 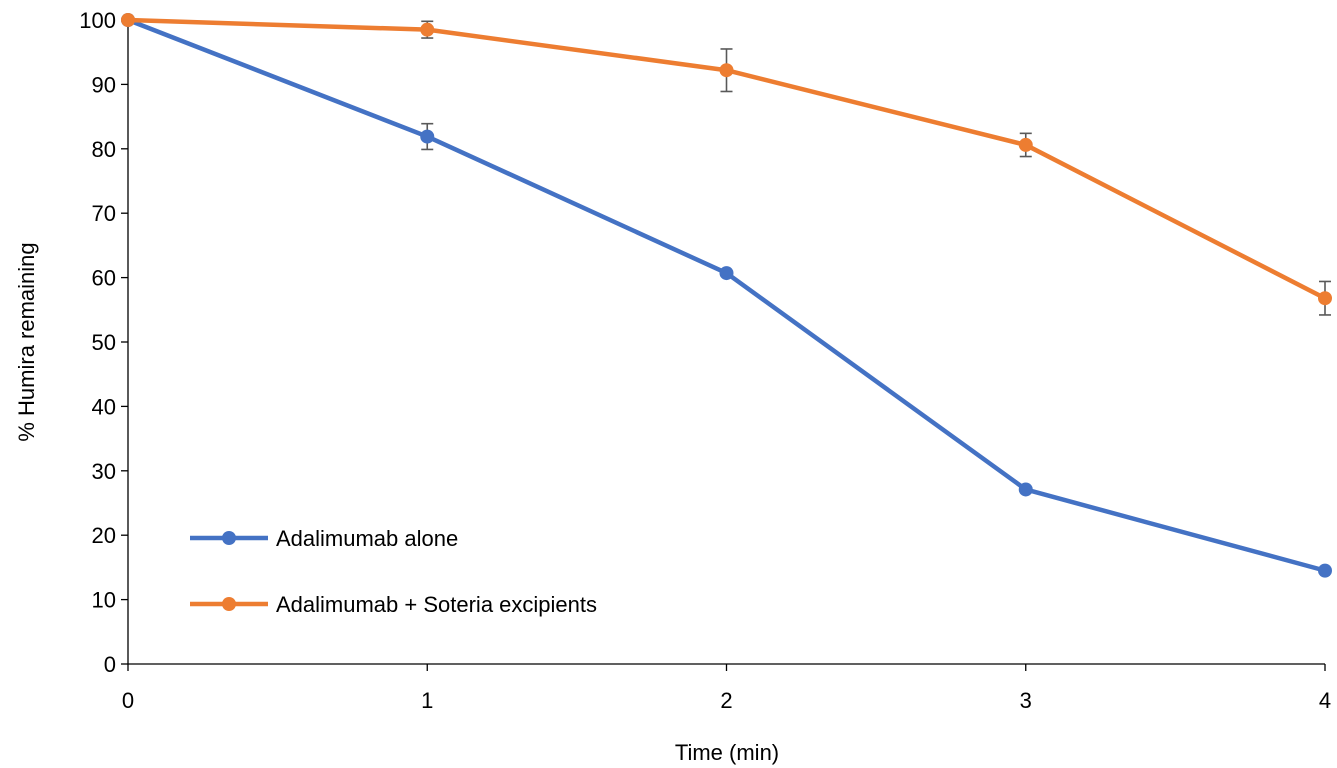 I want to click on y-tick-label: 50, so click(x=104, y=342).